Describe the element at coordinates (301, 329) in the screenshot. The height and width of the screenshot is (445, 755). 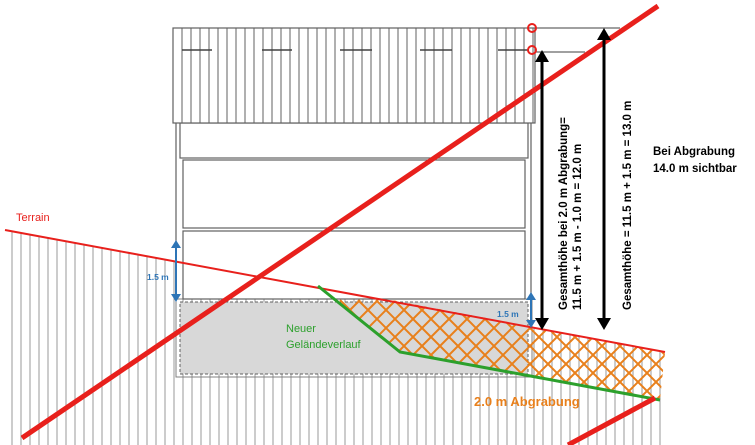
I see `new-terrain-label-1: Neuer` at that location.